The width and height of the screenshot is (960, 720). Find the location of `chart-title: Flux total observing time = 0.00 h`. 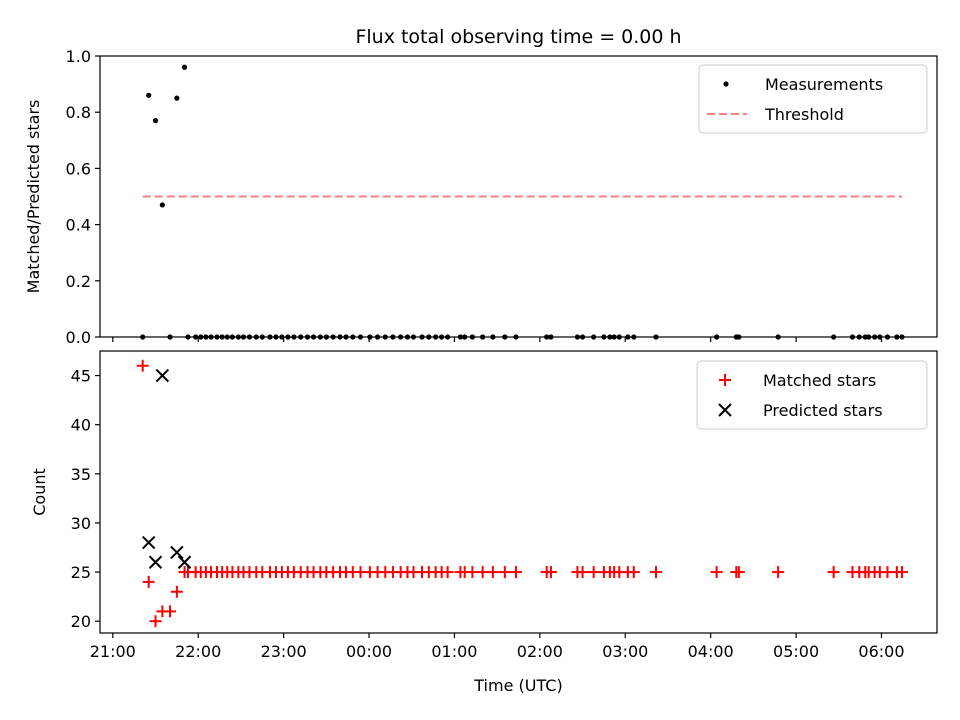

chart-title: Flux total observing time = 0.00 h is located at coordinates (518, 37).